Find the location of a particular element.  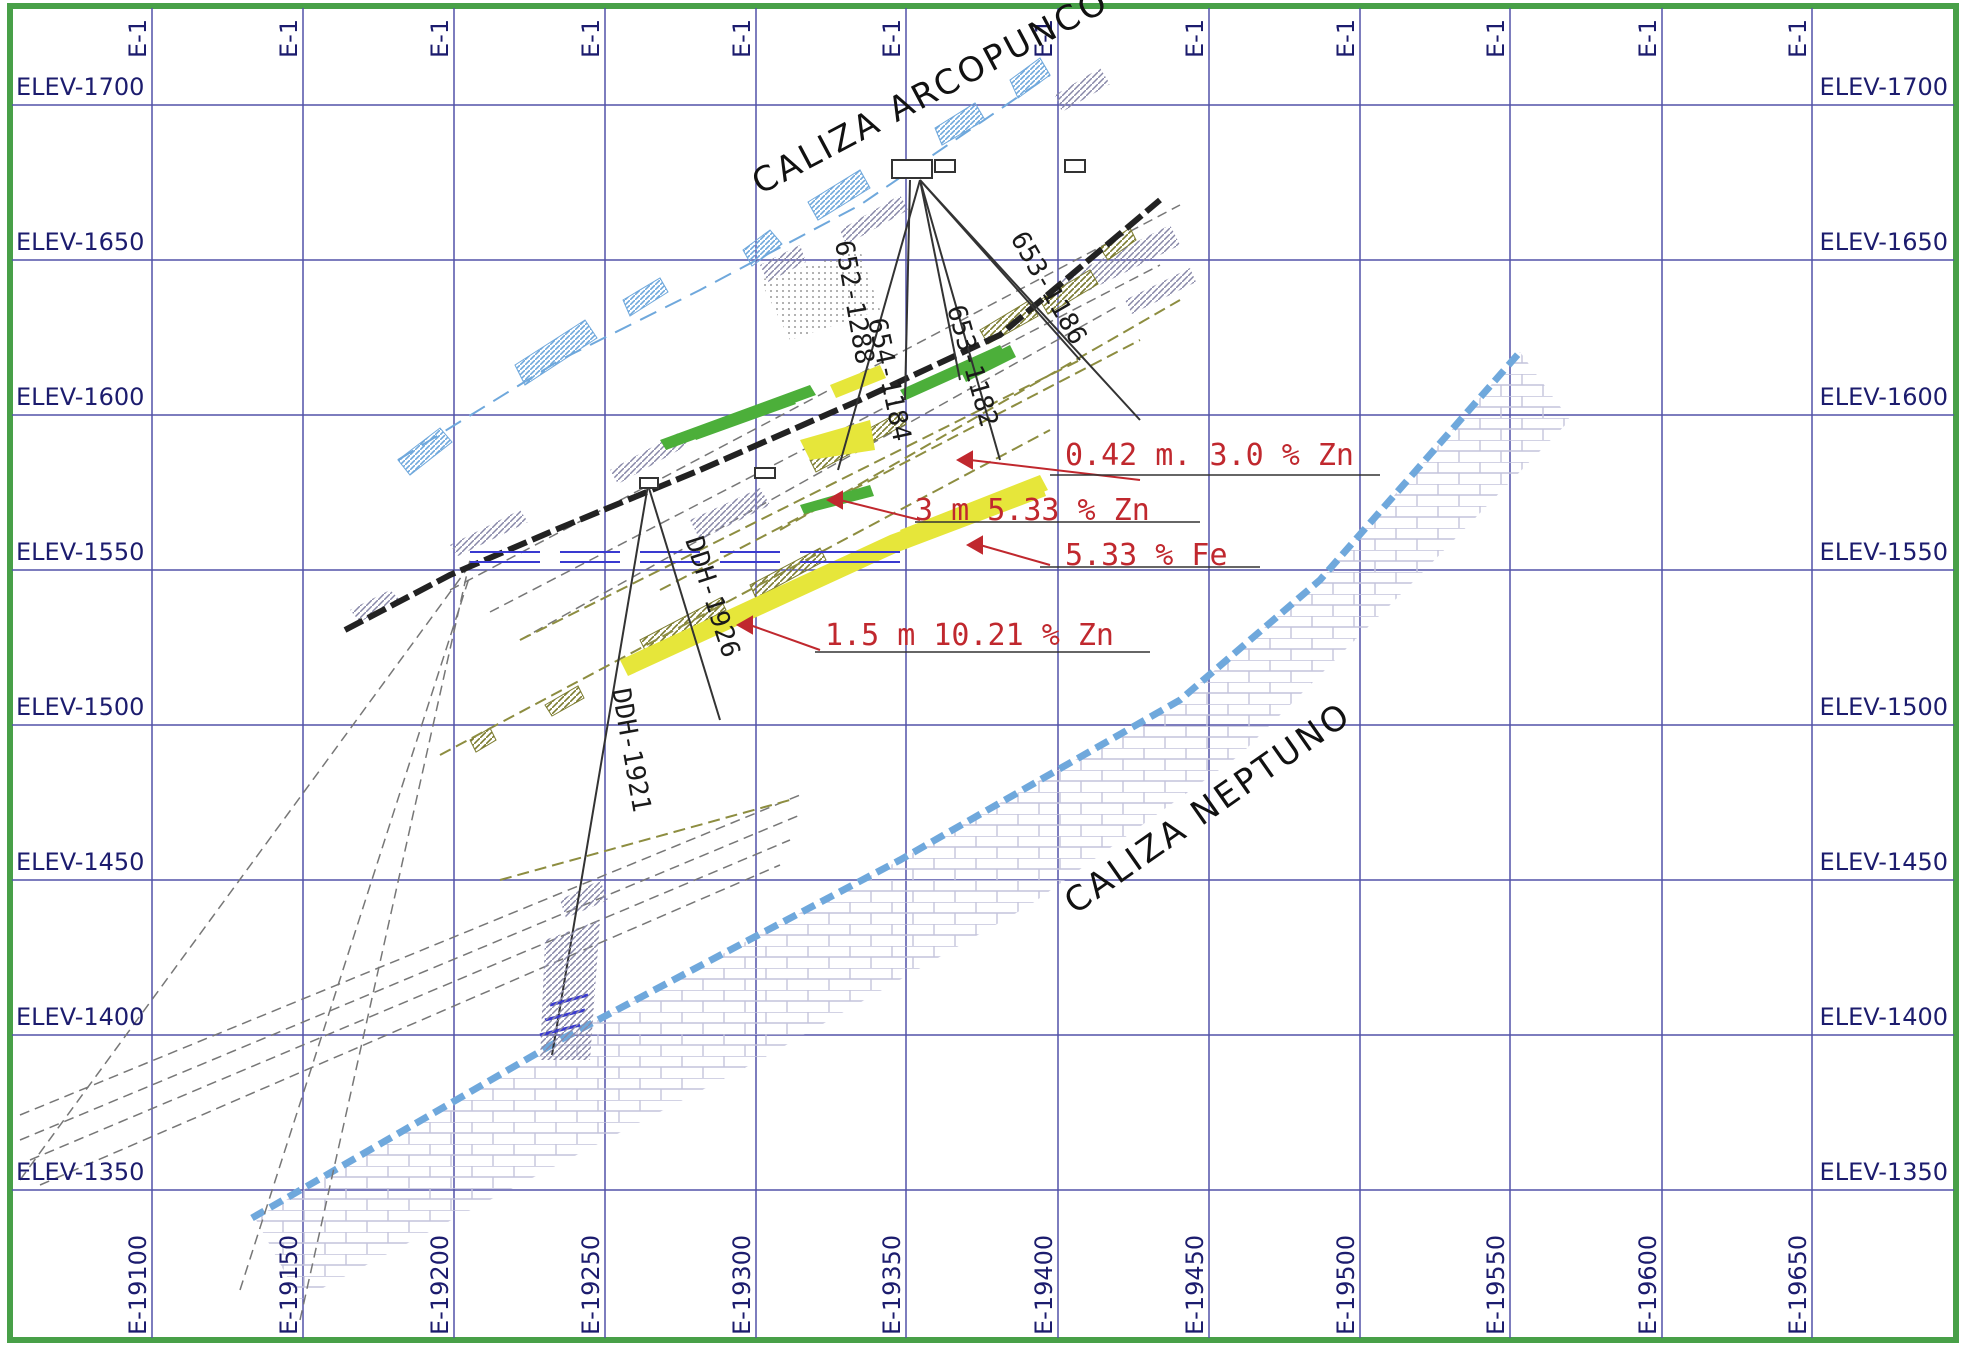

elevation-label-left: ELEV-1650 is located at coordinates (80, 242).